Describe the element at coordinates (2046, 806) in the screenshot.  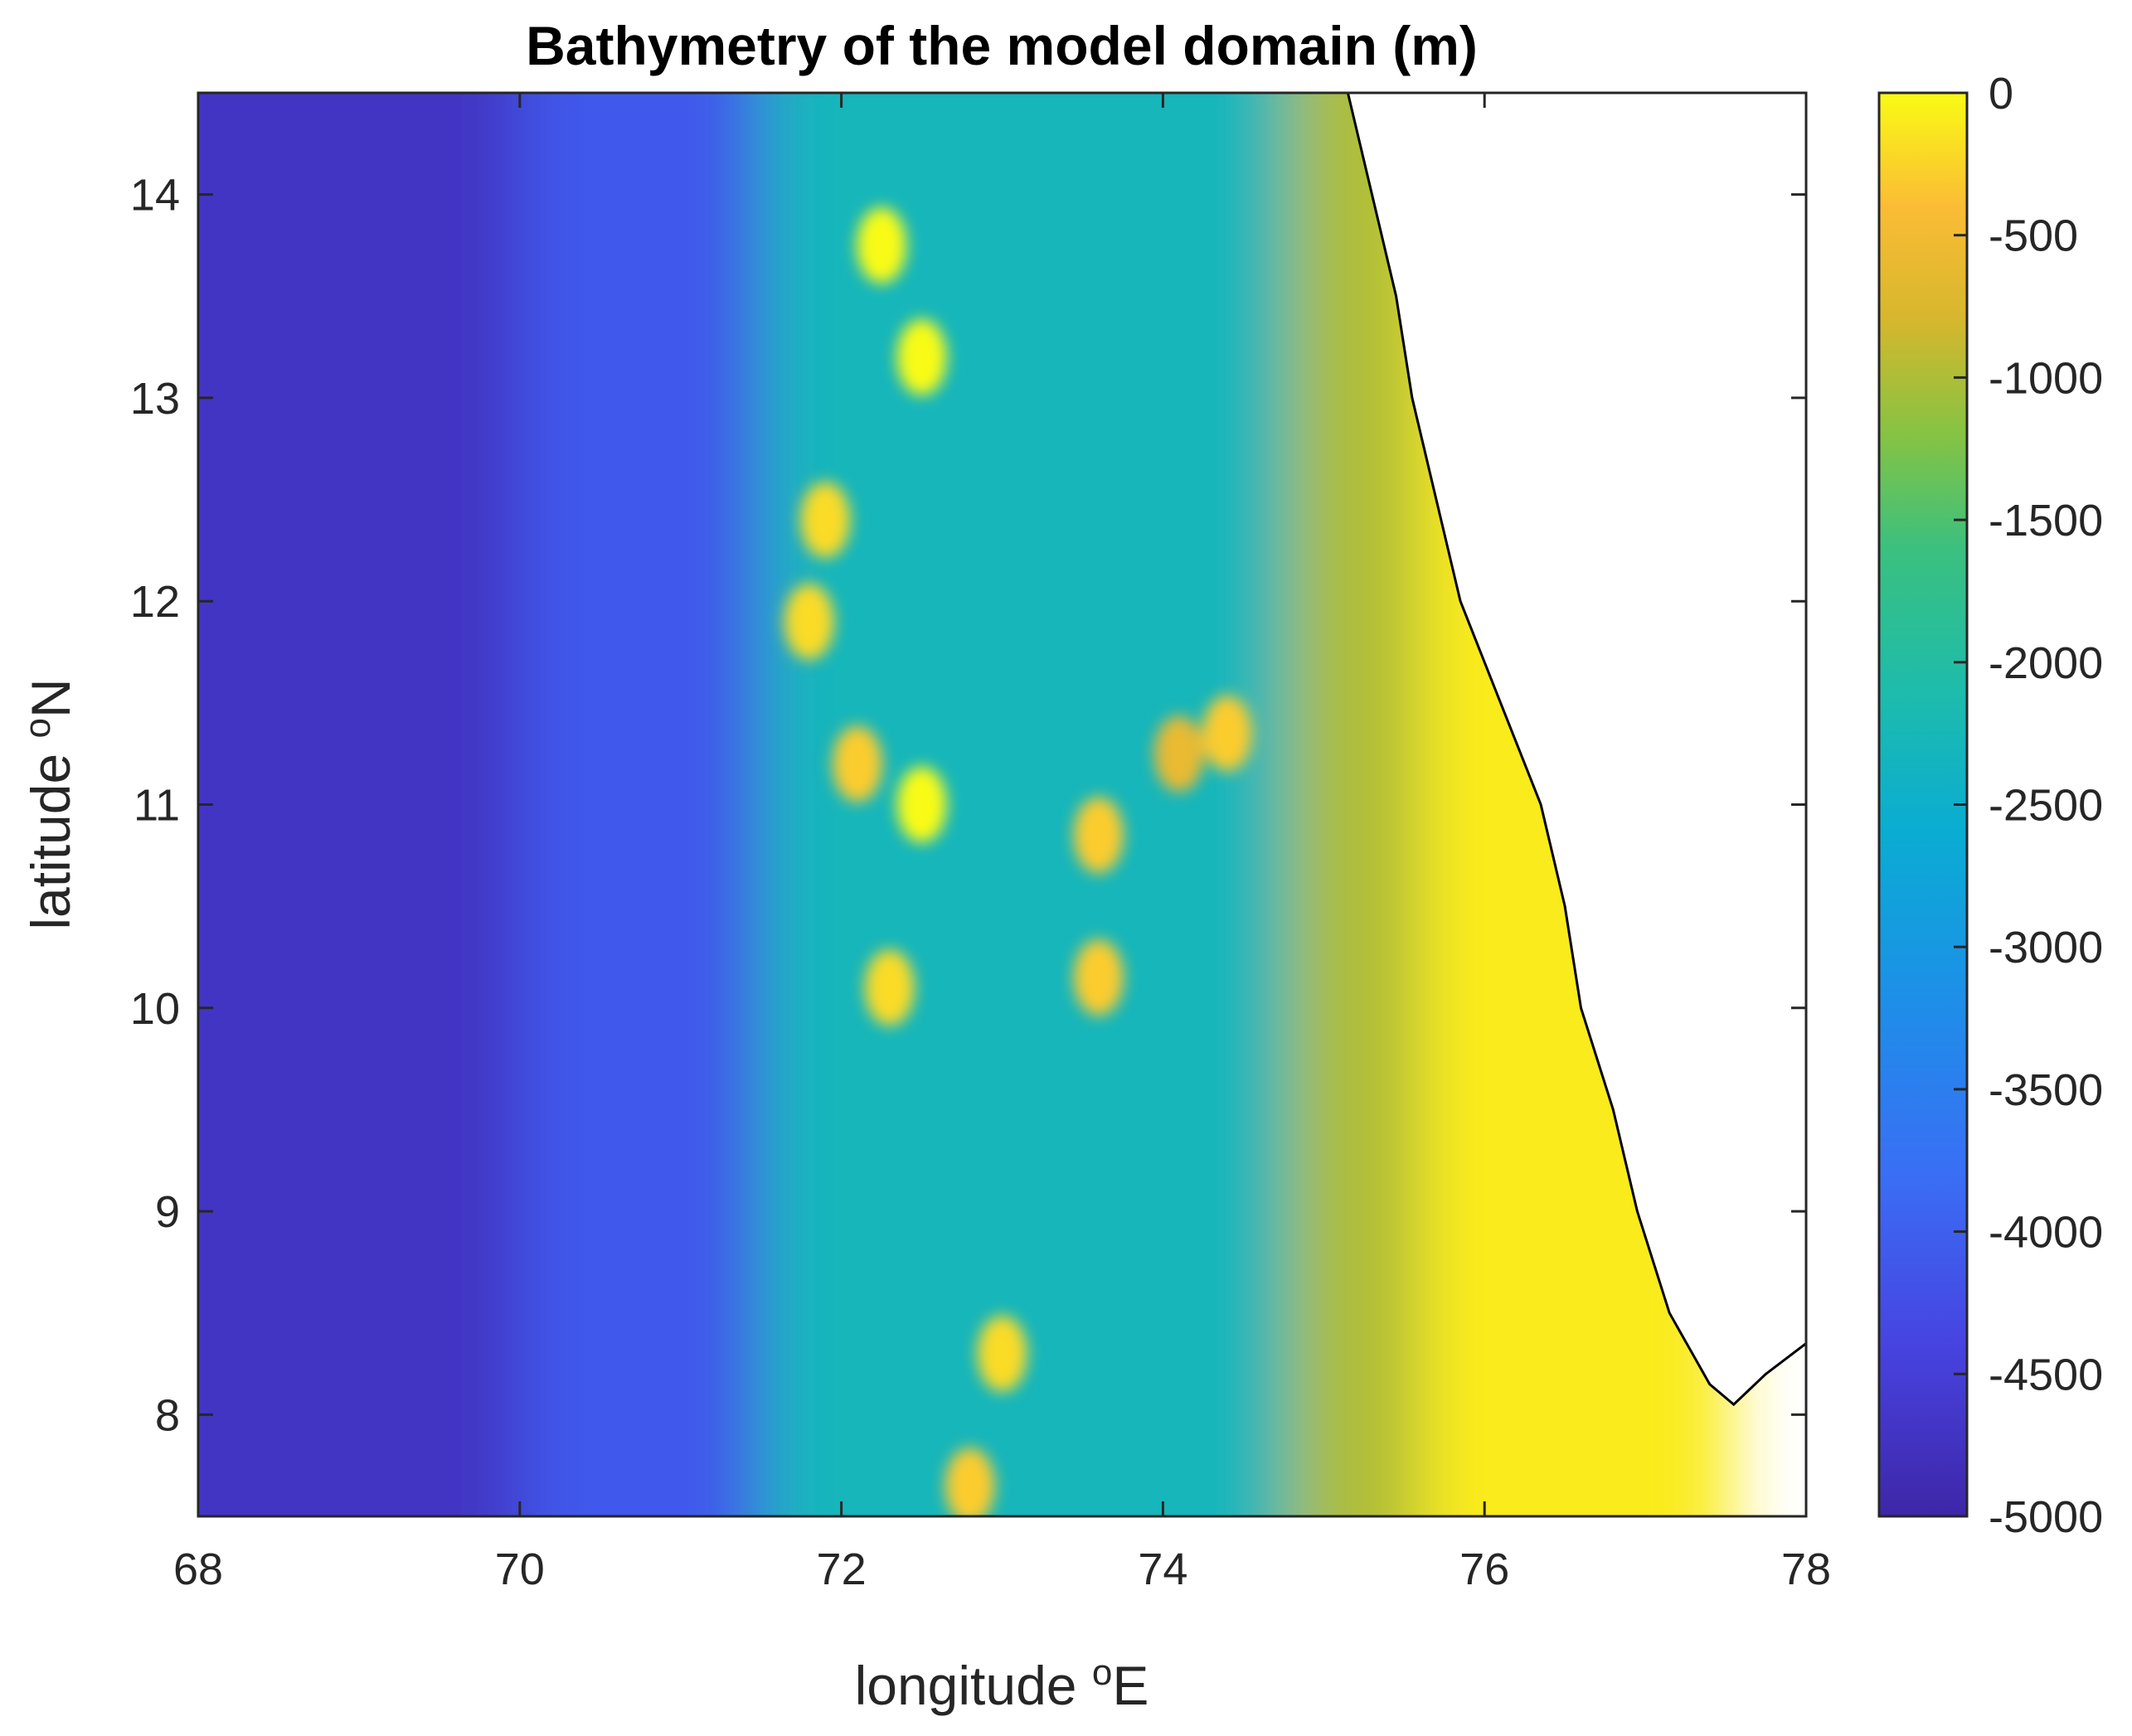
I see `colorbar-tick-label: -2500` at that location.